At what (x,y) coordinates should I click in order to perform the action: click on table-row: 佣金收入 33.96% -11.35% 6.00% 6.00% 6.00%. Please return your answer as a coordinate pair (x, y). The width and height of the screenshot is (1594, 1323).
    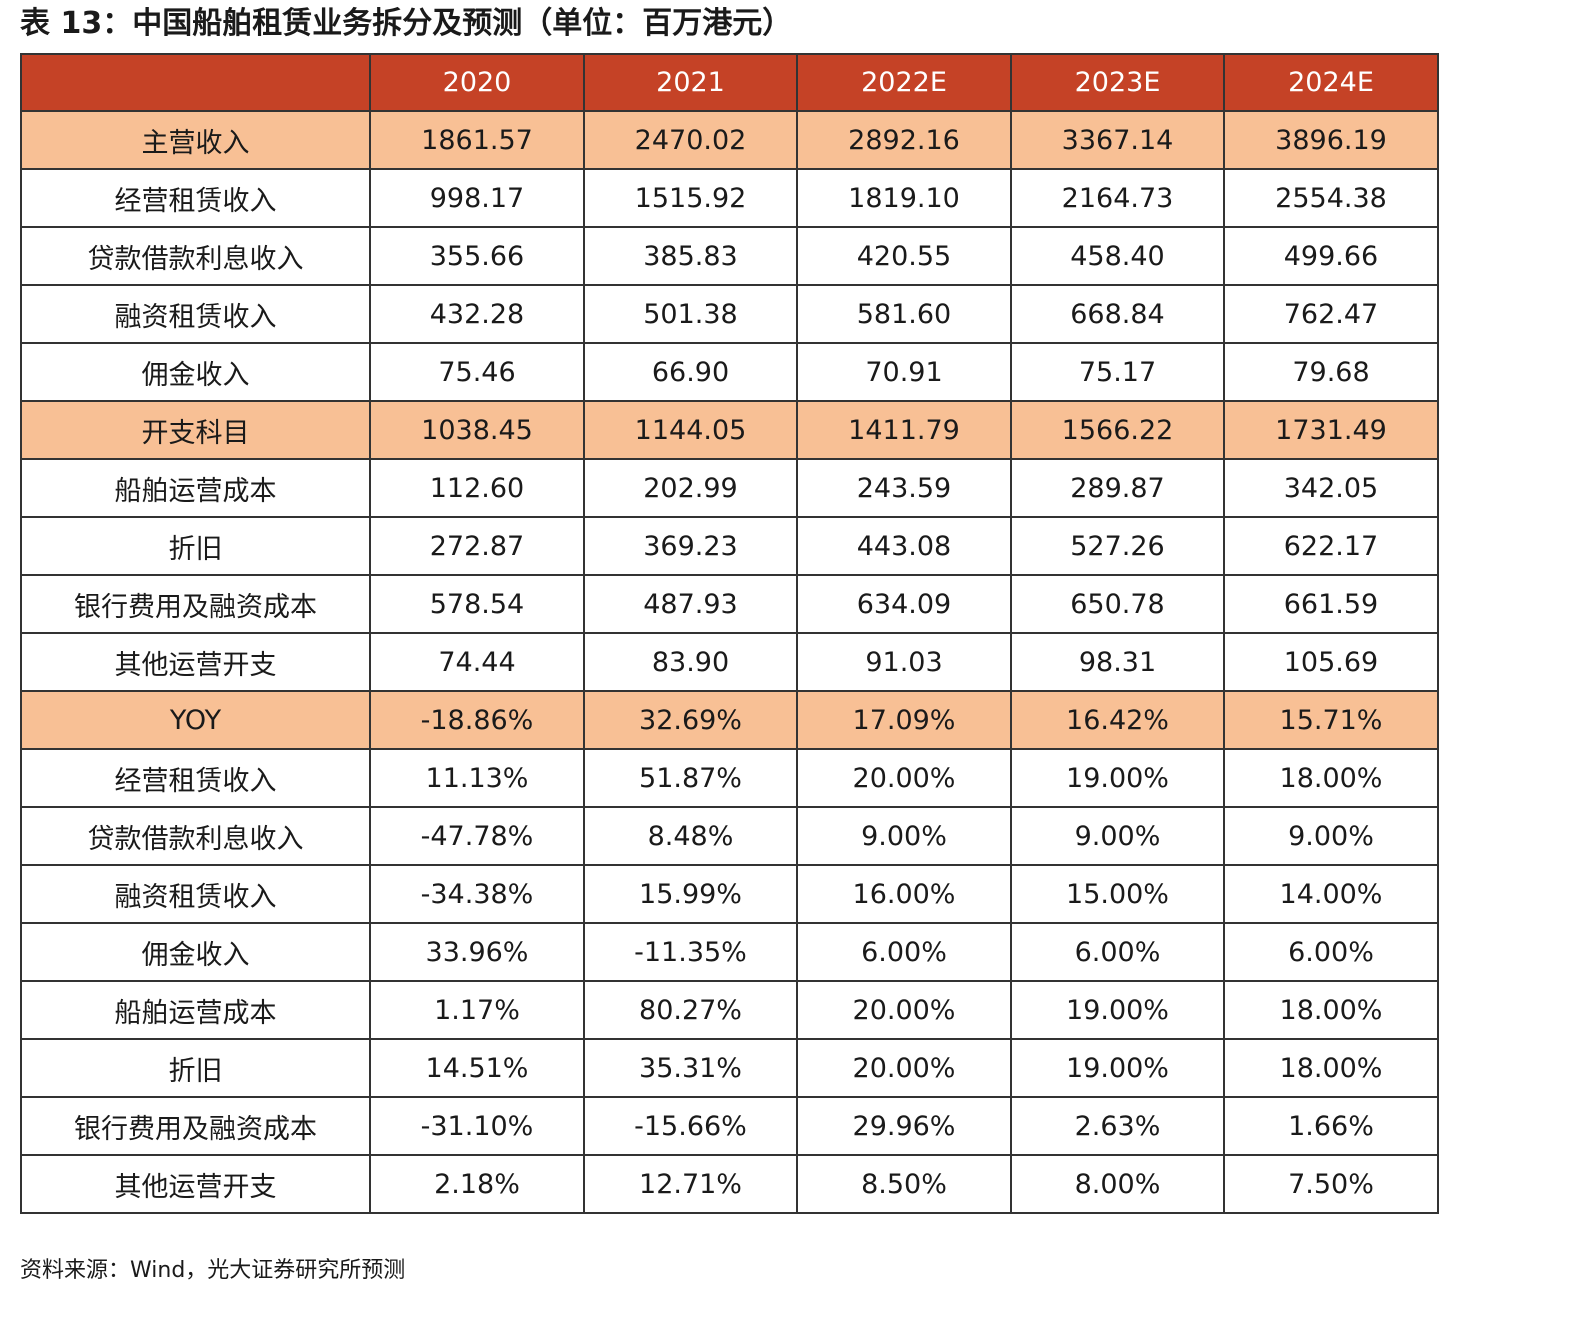
    Looking at the image, I should click on (729, 952).